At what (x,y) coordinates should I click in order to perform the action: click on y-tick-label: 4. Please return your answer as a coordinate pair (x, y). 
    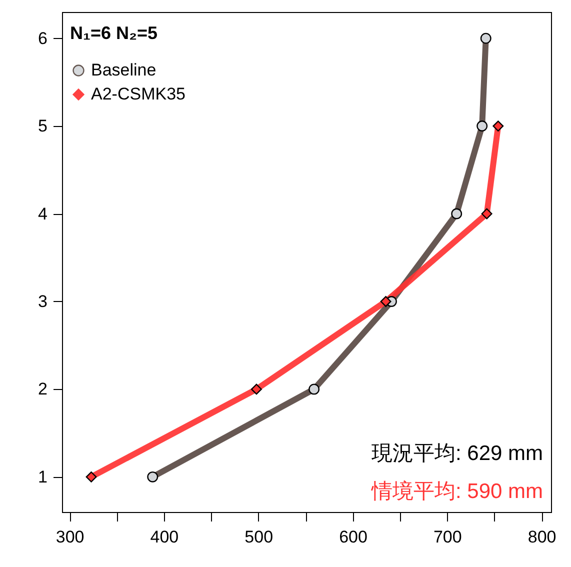
    Looking at the image, I should click on (43, 214).